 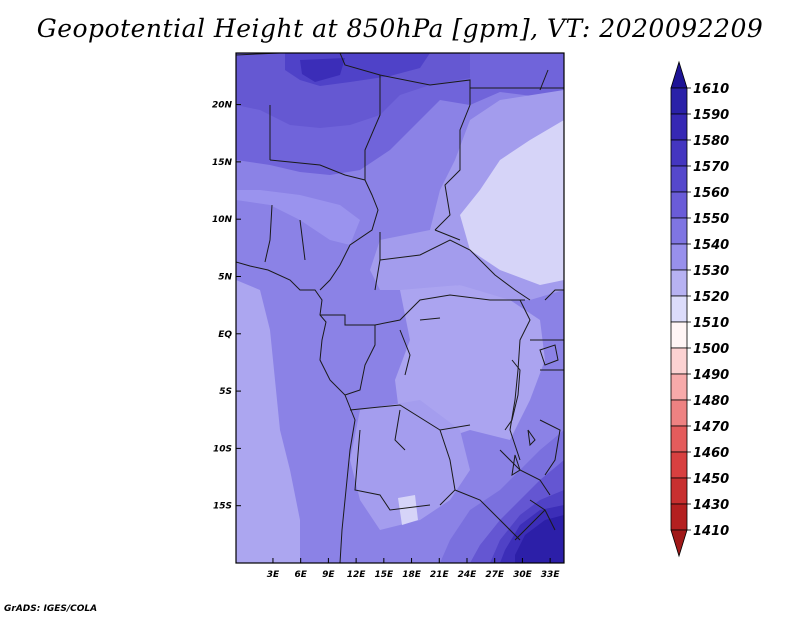 I want to click on y-tick-label: 10N, so click(x=222, y=220).